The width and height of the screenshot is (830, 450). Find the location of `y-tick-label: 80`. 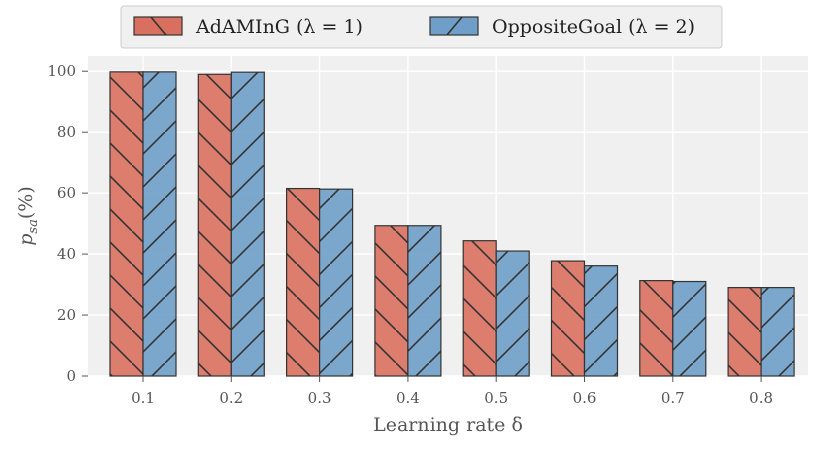

y-tick-label: 80 is located at coordinates (66, 132).